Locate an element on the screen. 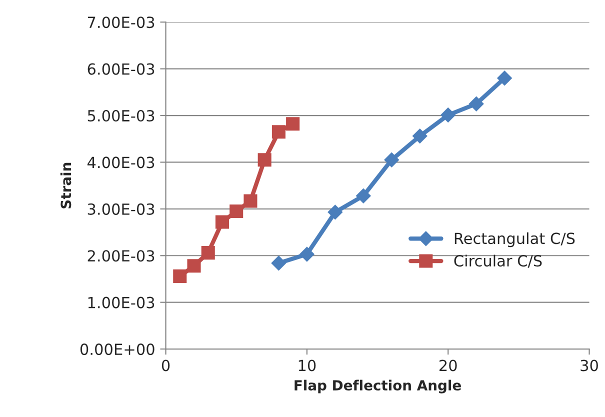  x-tick-label: 30 is located at coordinates (589, 366).